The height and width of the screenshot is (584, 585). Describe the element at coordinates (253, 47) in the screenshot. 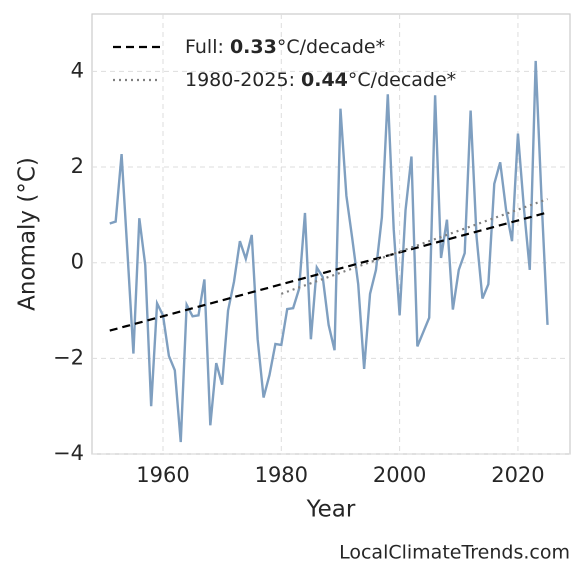

I see `legend-part: 0.33` at that location.